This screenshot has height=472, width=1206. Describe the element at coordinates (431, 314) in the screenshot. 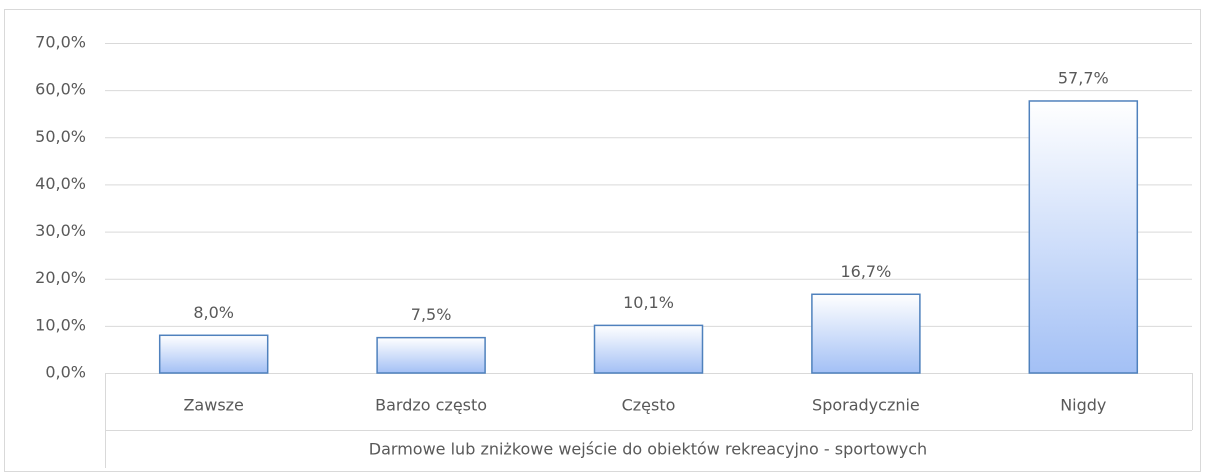

I see `data-label: 7,5%` at that location.